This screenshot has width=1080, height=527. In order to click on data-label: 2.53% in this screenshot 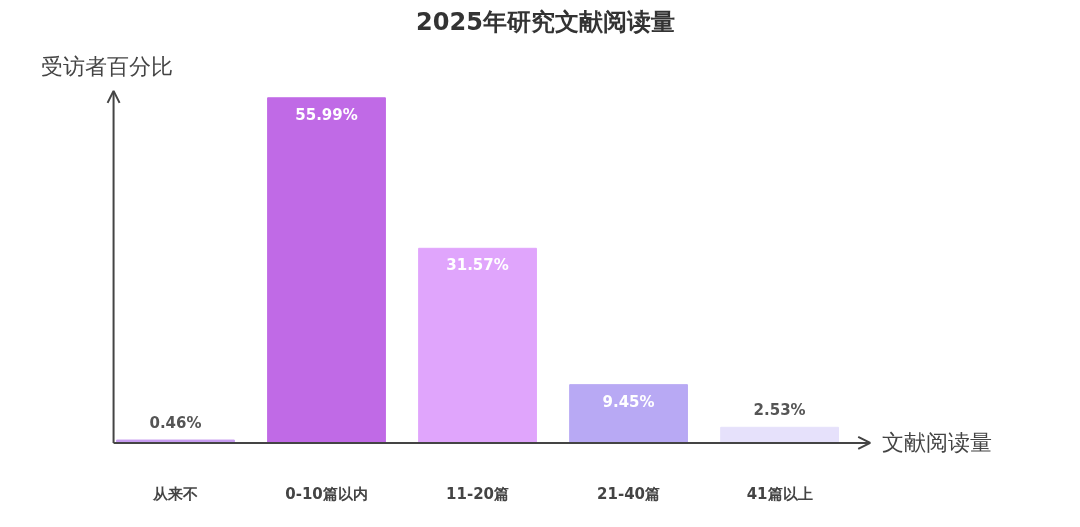, I will do `click(779, 410)`.